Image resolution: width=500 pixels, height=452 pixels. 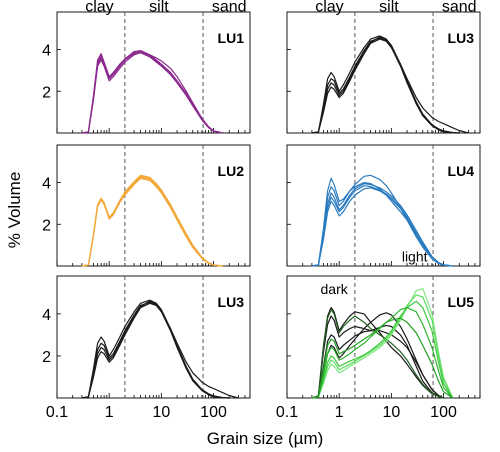 I want to click on x-axis-label: Grain size (µm), so click(x=265, y=438).